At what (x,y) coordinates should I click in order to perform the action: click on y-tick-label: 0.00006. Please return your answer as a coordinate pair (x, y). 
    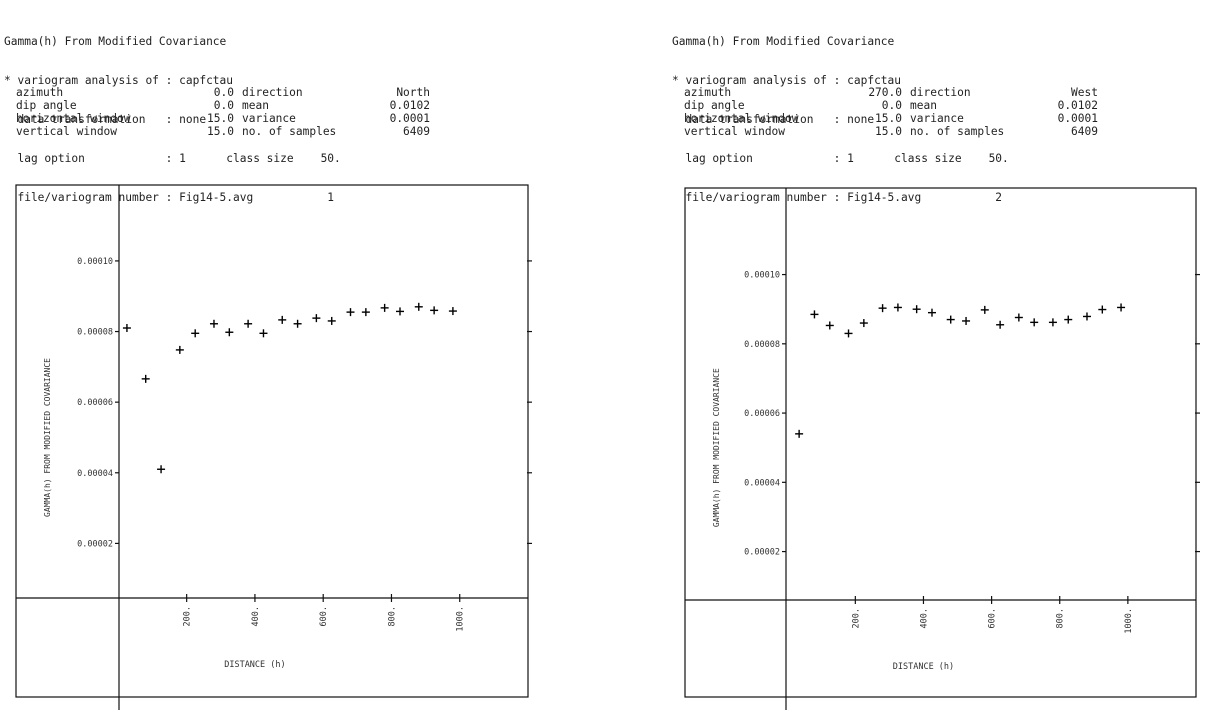
    Looking at the image, I should click on (95, 403).